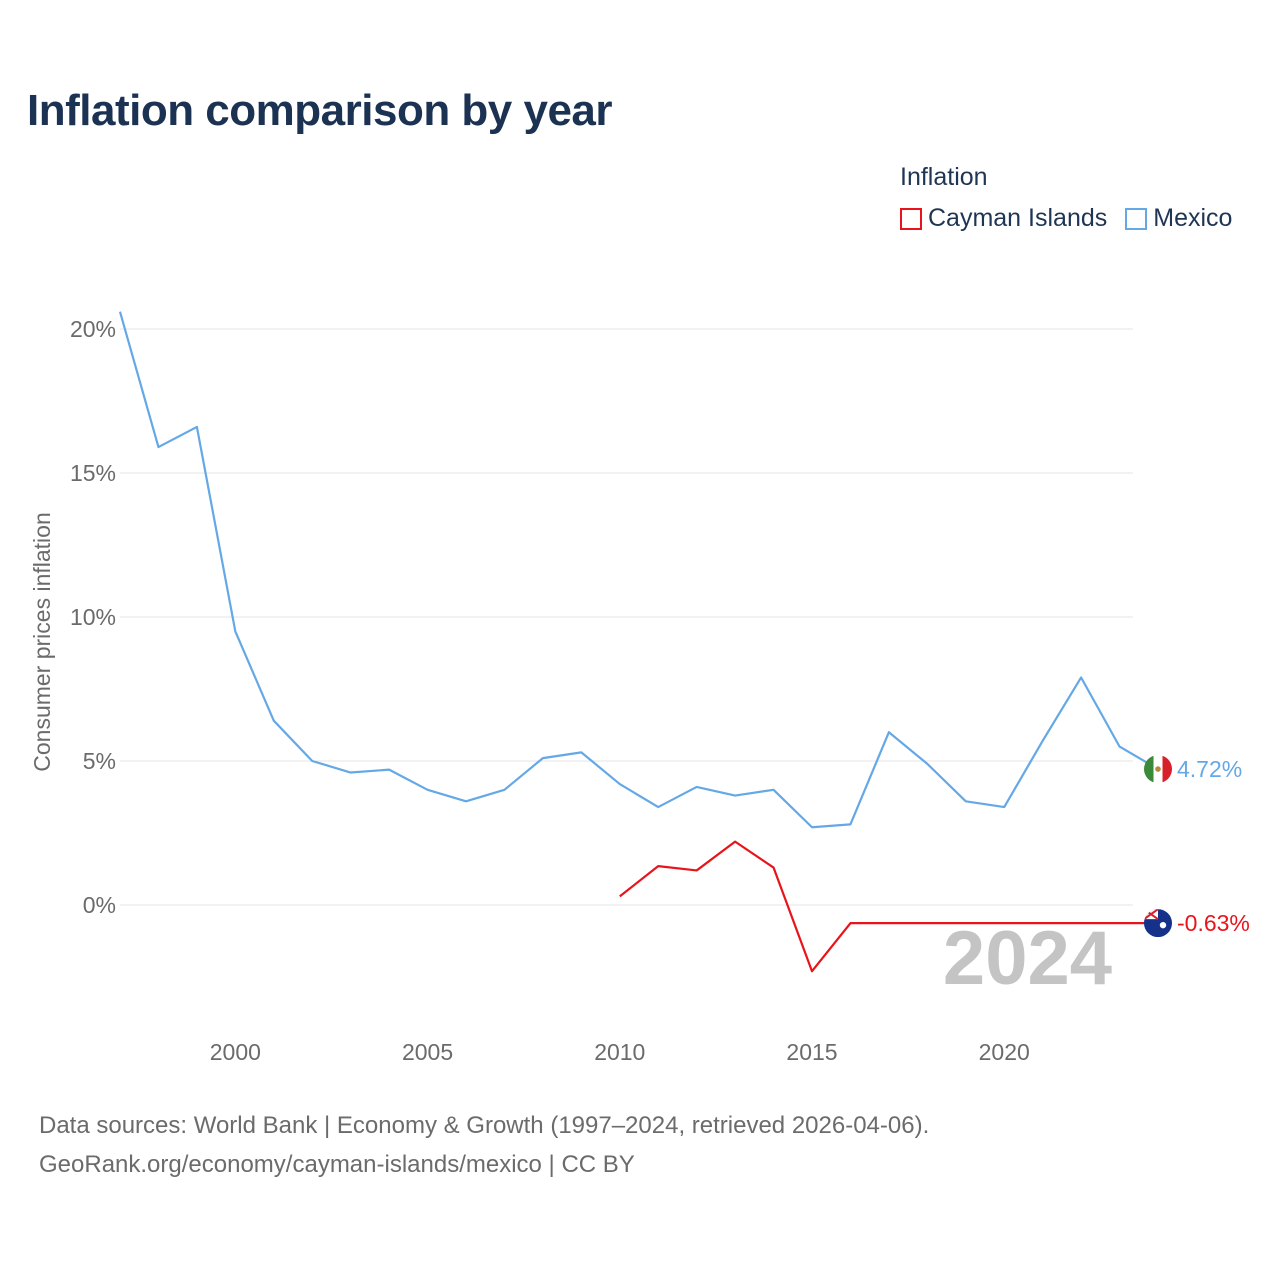  Describe the element at coordinates (944, 177) in the screenshot. I see `legend-title: Inflation` at that location.